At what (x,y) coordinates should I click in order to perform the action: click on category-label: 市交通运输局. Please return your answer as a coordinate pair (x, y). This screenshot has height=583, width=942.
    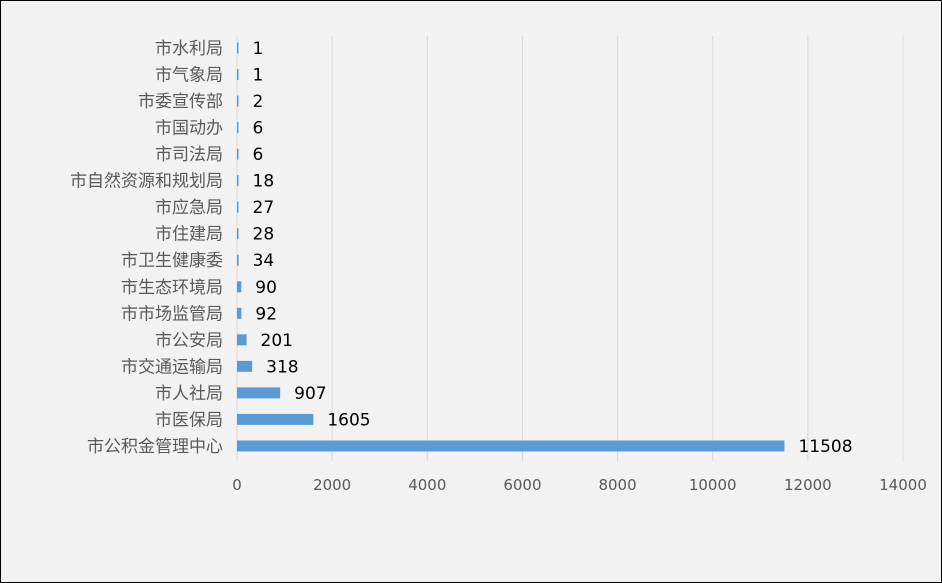
    Looking at the image, I should click on (172, 367).